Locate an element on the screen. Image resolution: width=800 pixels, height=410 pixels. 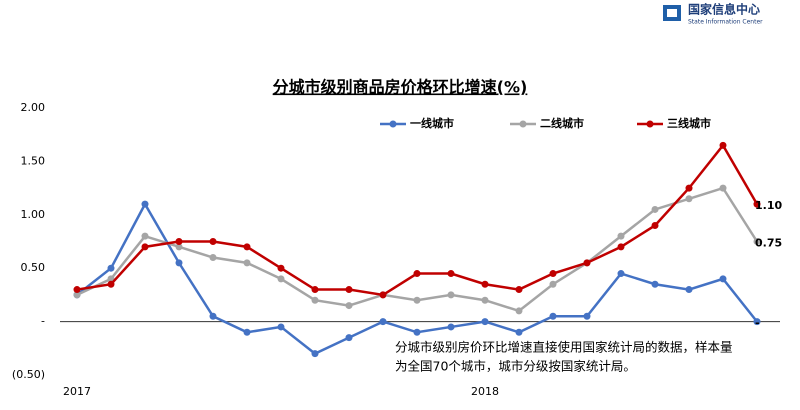
value-label: - is located at coordinates (757, 323).